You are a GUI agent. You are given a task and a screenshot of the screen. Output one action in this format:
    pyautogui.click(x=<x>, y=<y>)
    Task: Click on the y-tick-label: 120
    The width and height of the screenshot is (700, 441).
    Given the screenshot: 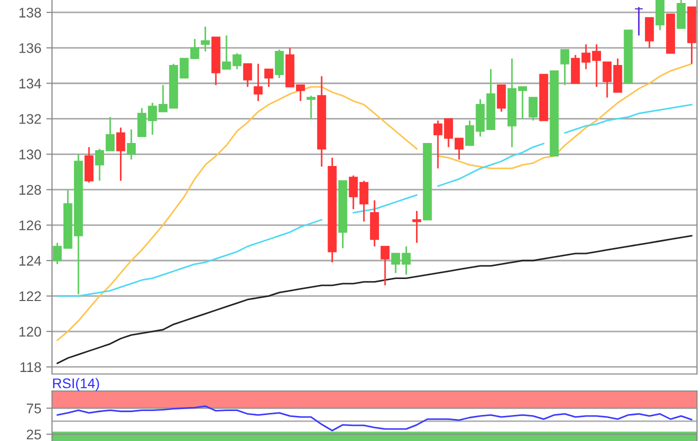 What is the action you would take?
    pyautogui.click(x=30, y=331)
    